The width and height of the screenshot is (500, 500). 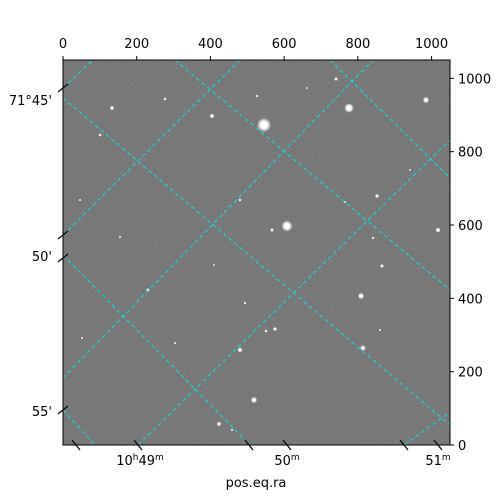 I want to click on dec-axis-left: 71°45' 50' 55', so click(x=39, y=251).